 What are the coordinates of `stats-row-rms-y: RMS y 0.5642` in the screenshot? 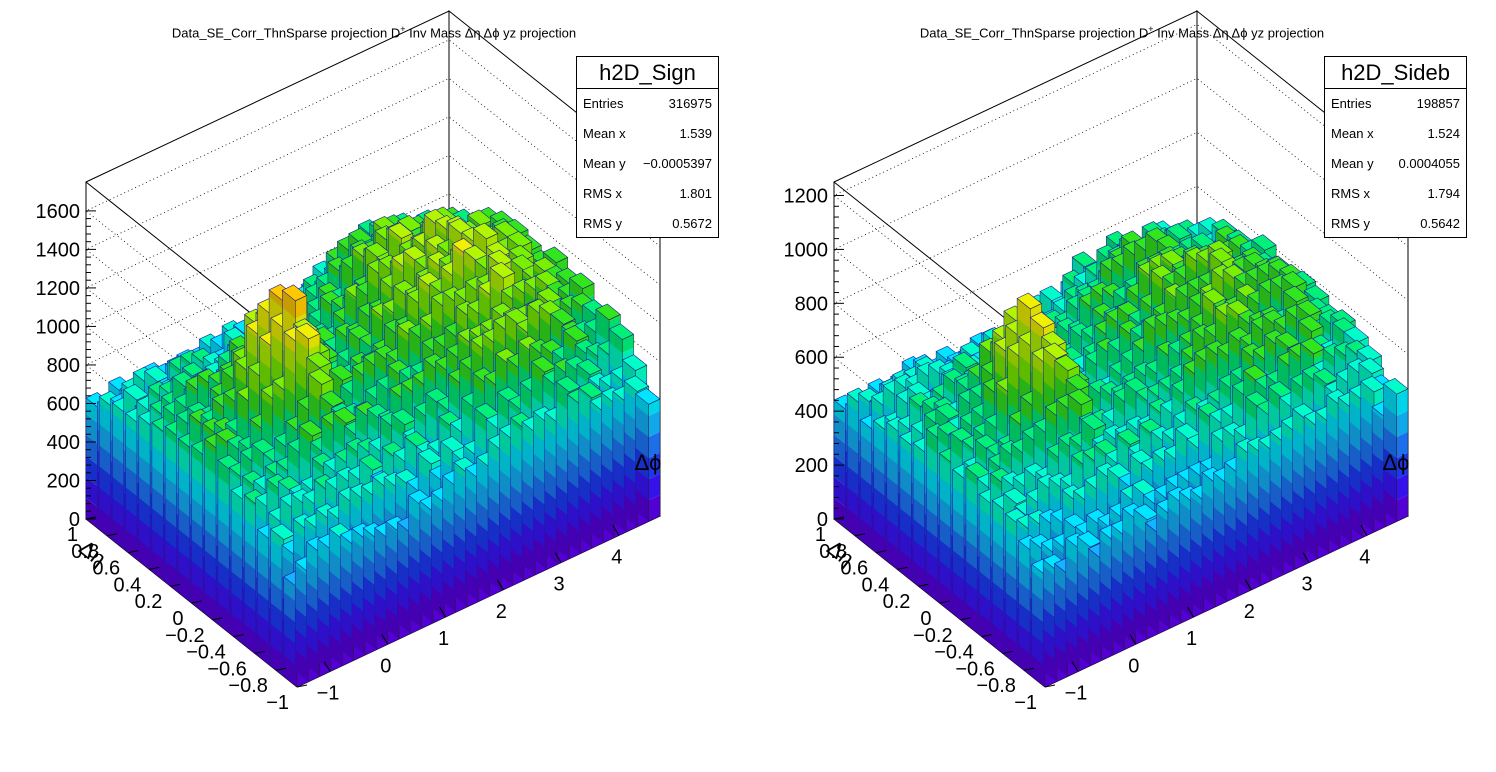 It's located at (1395, 224).